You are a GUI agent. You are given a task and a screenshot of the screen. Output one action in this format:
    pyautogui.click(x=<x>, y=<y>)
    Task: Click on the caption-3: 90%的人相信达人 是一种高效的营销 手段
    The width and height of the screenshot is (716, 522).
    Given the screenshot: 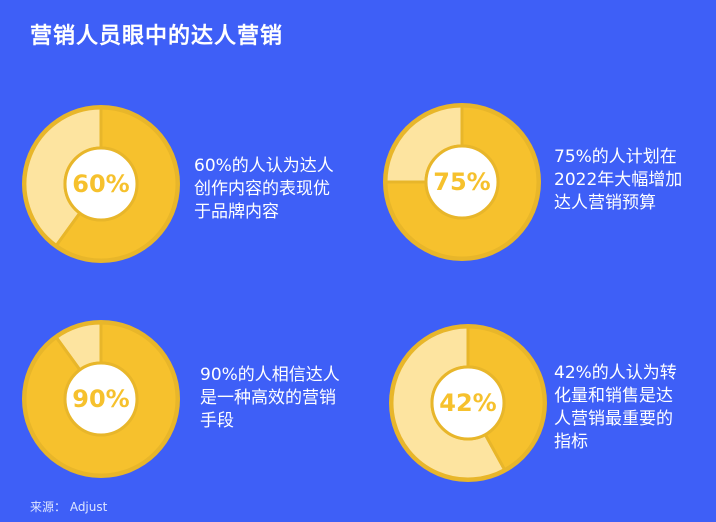 What is the action you would take?
    pyautogui.click(x=270, y=398)
    